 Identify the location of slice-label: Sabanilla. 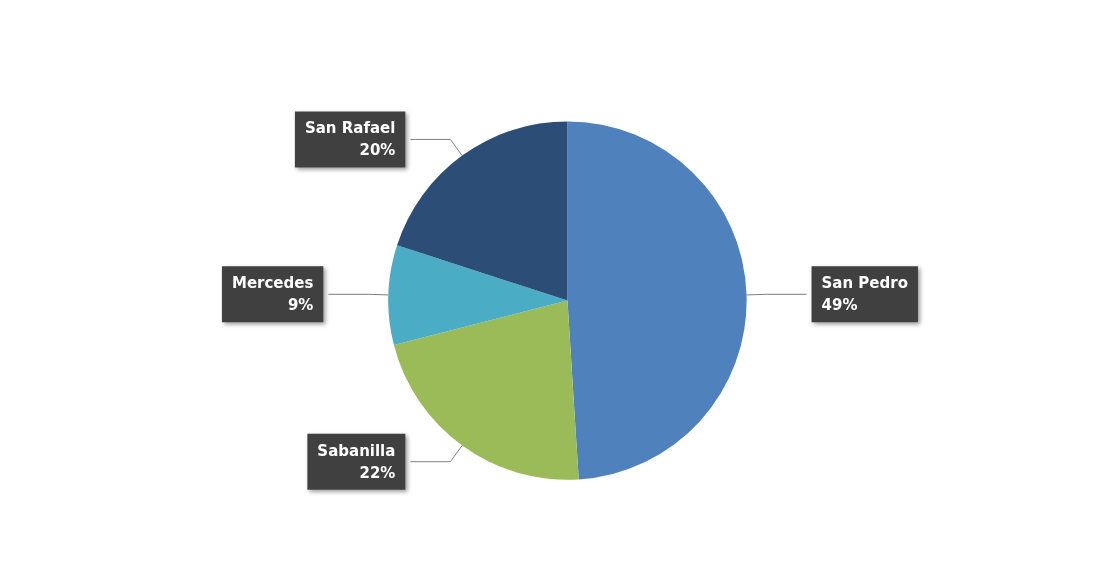
(356, 450).